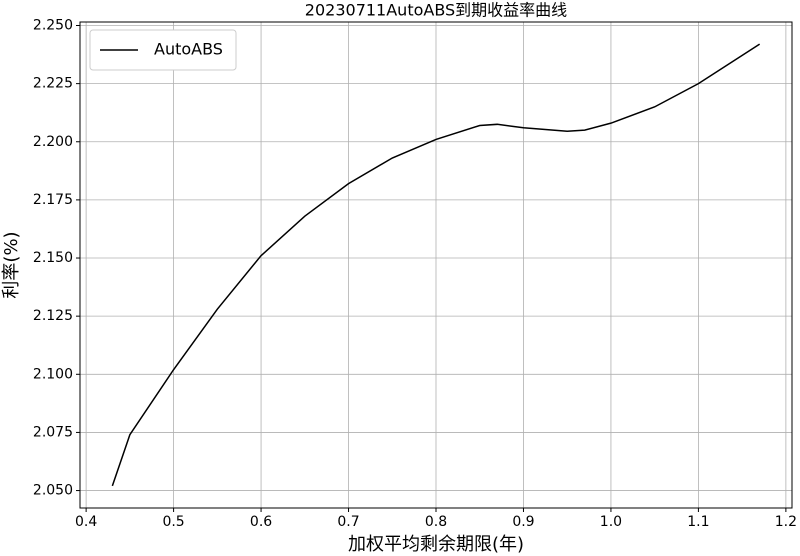 The image size is (800, 556). I want to click on y-tick-label: 2.050, so click(53, 491).